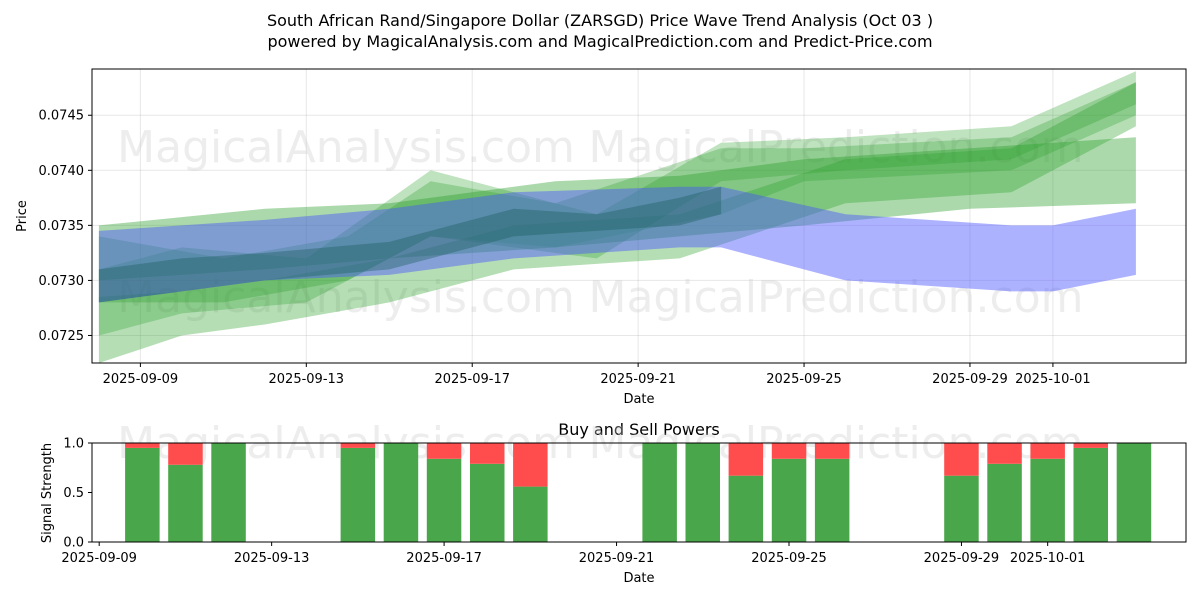 The image size is (1200, 600). I want to click on price-x-tick-label: 2025-09-09, so click(141, 379).